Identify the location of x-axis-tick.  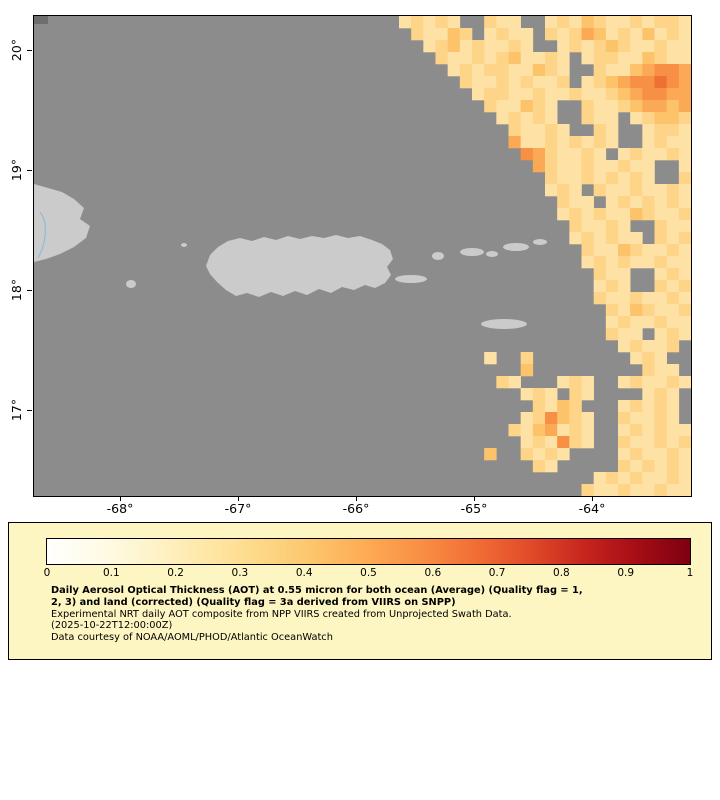
(356, 498).